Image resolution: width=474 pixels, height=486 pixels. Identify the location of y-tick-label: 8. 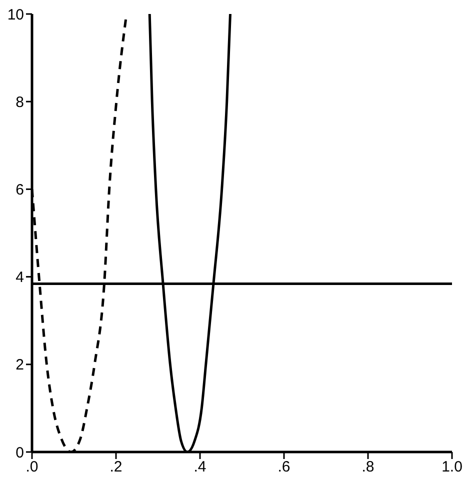
(20, 102).